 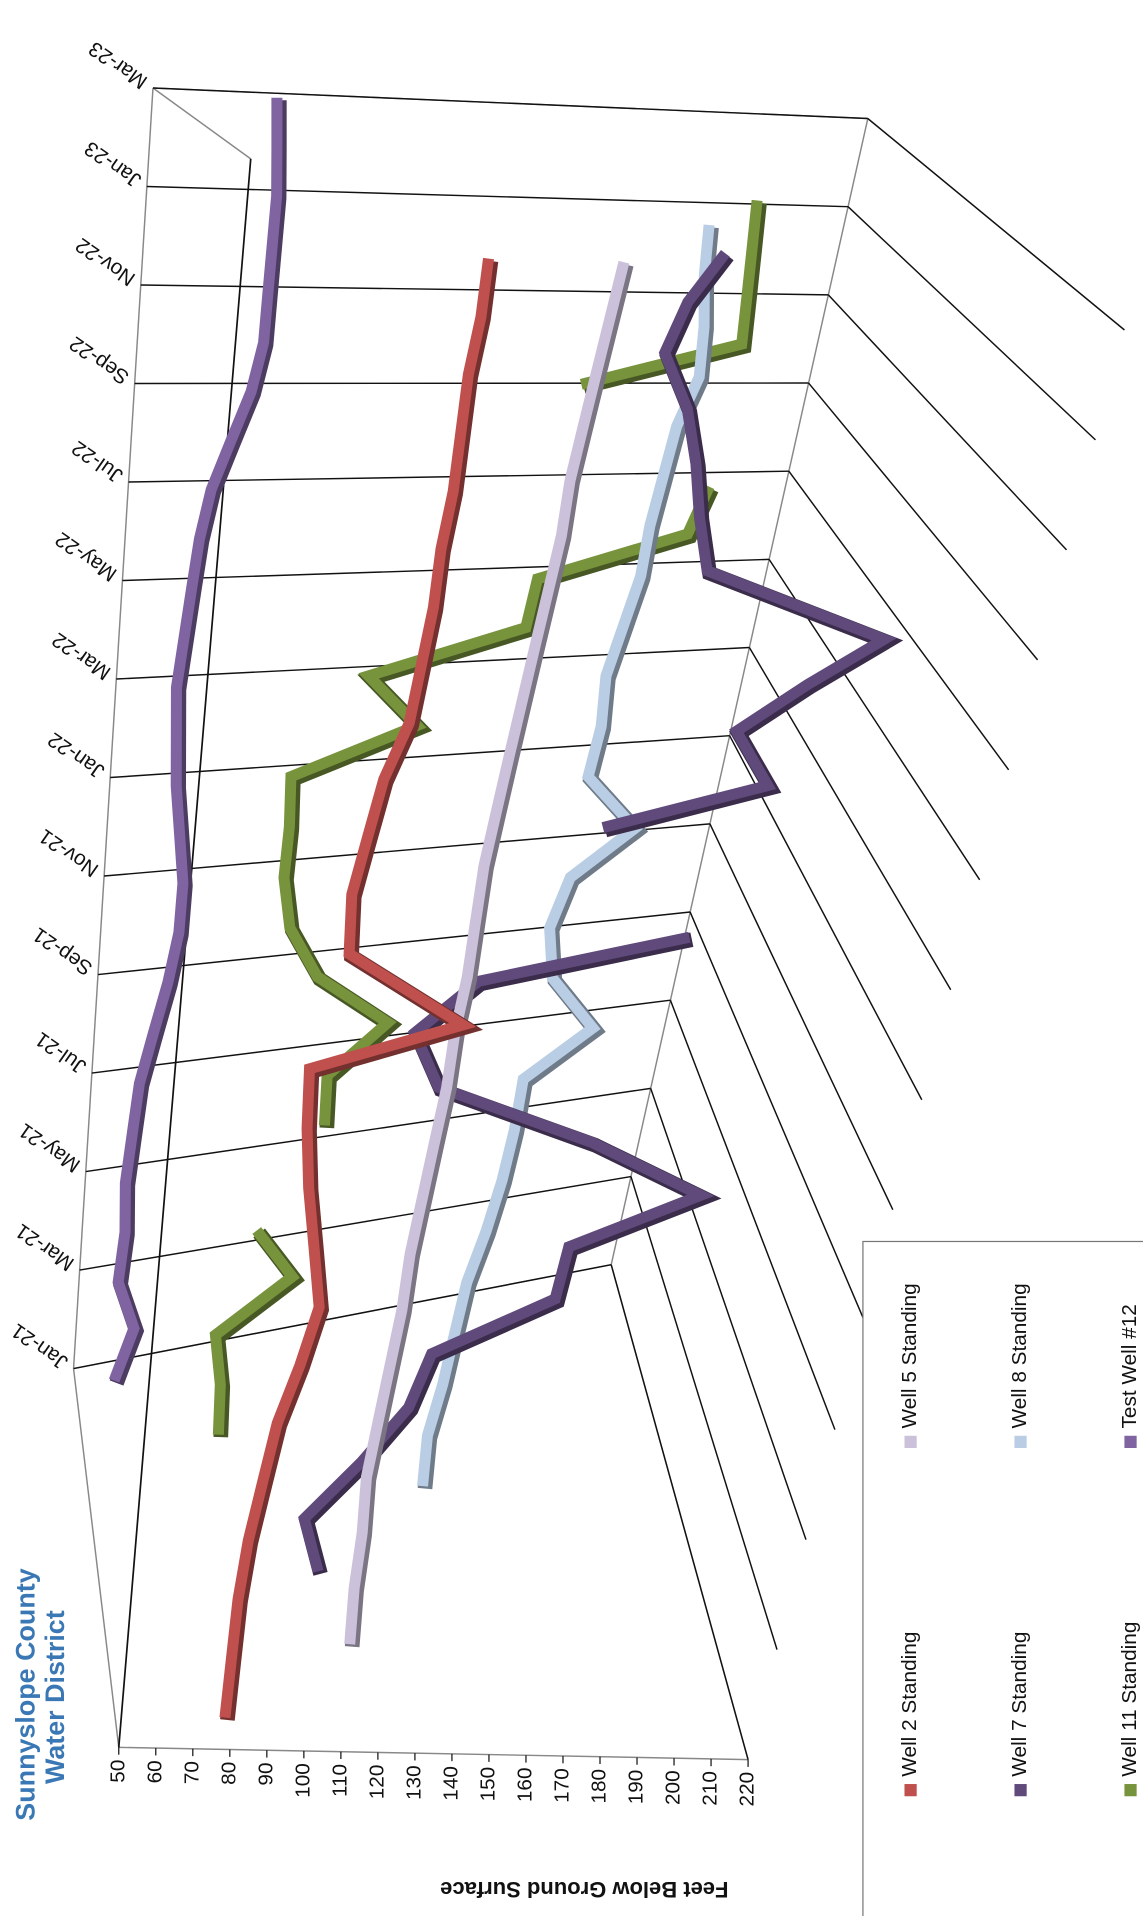 I want to click on legend-label: Well 7 Standing, so click(x=1019, y=1704).